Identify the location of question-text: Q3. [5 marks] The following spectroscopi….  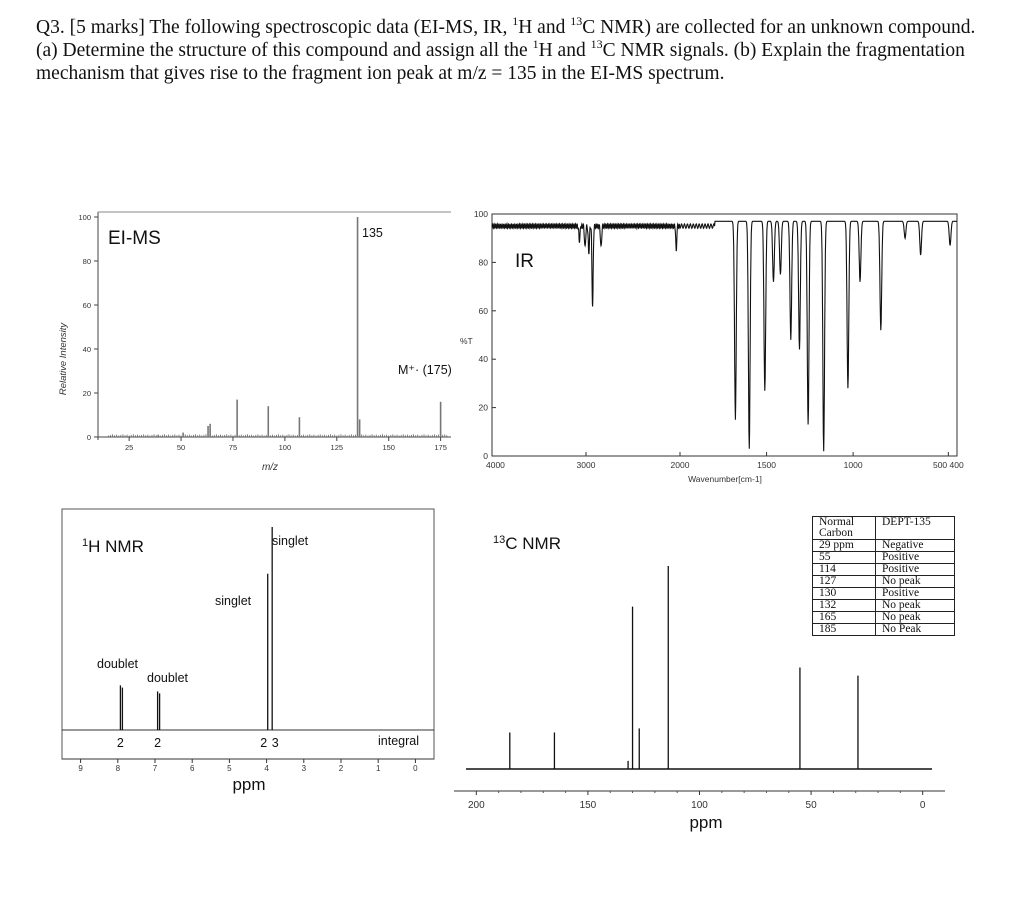
(516, 49).